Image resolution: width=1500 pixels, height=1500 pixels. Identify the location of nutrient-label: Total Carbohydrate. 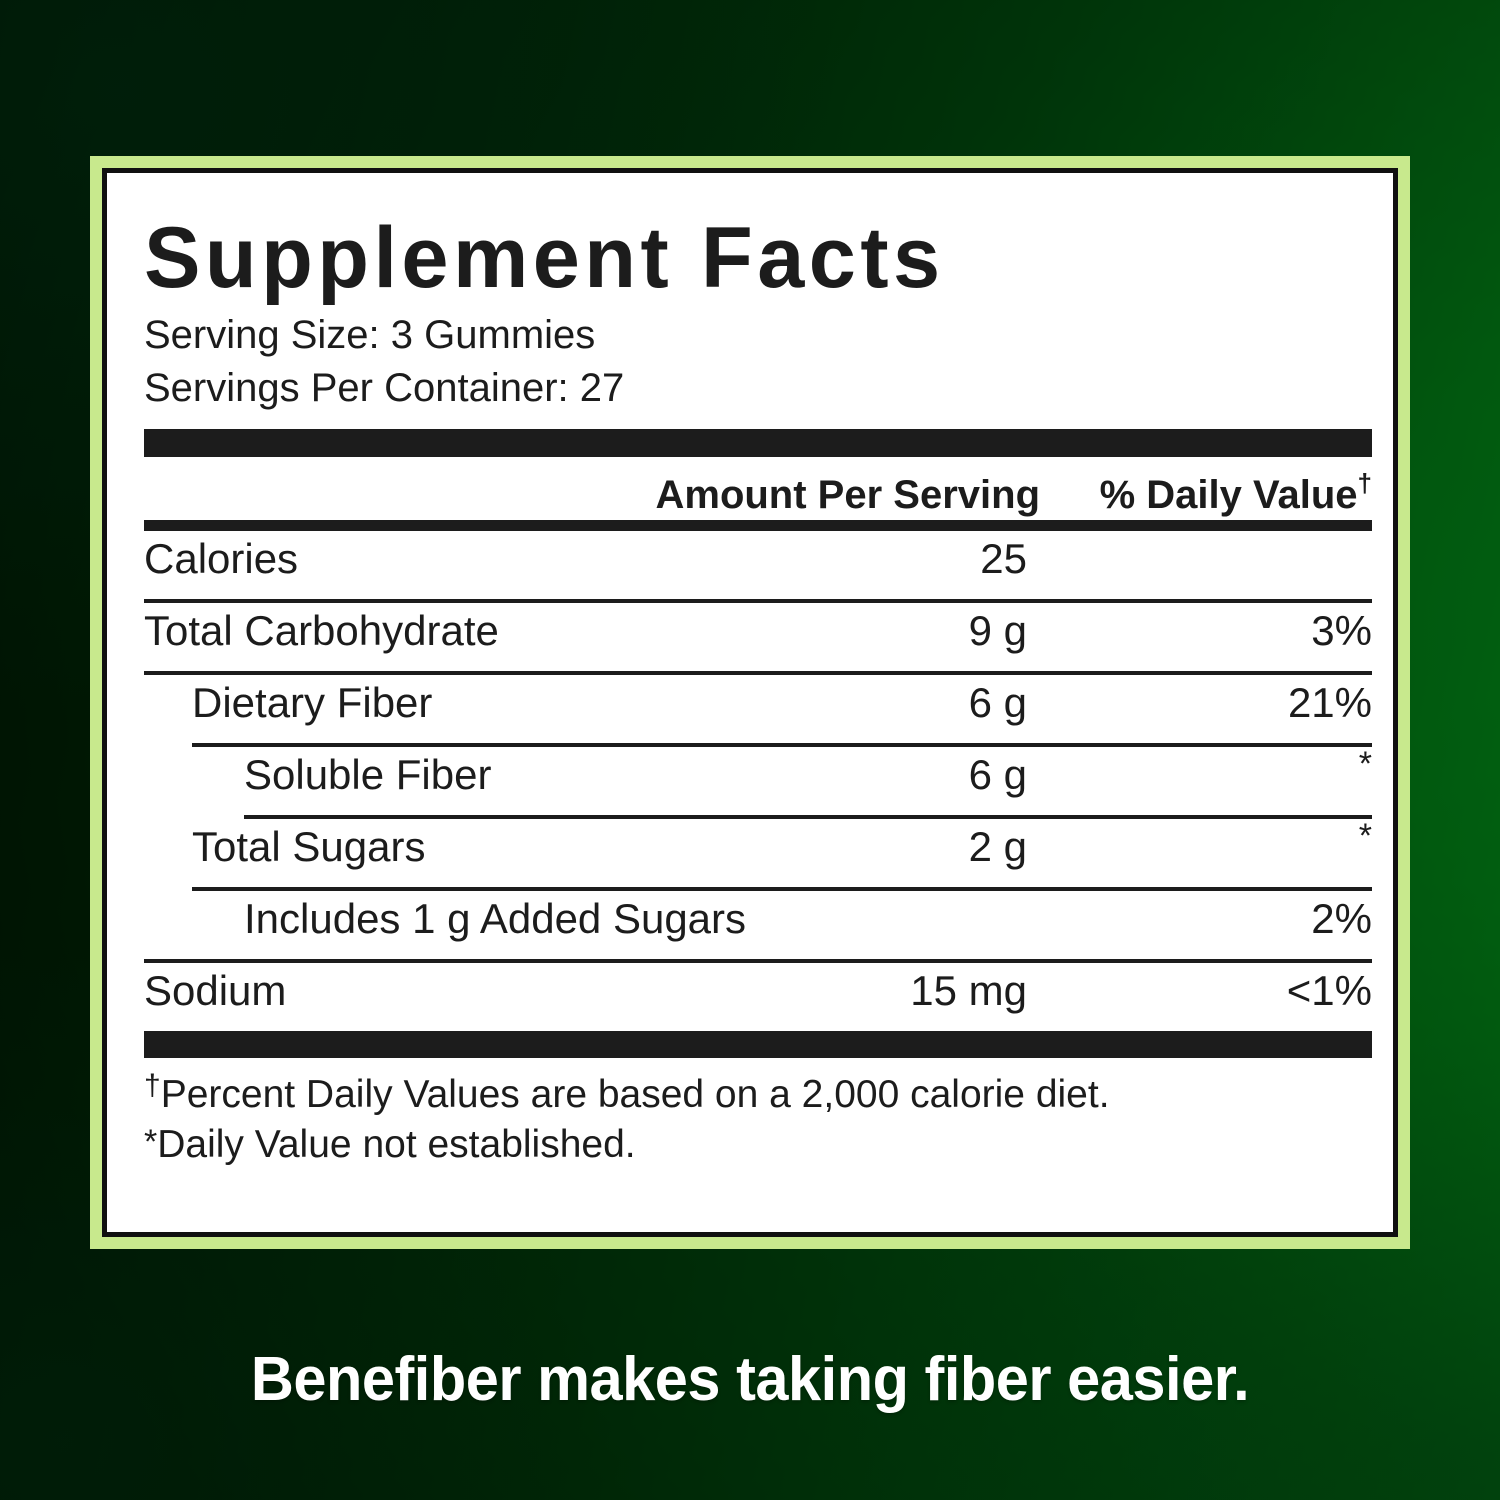
(321, 630).